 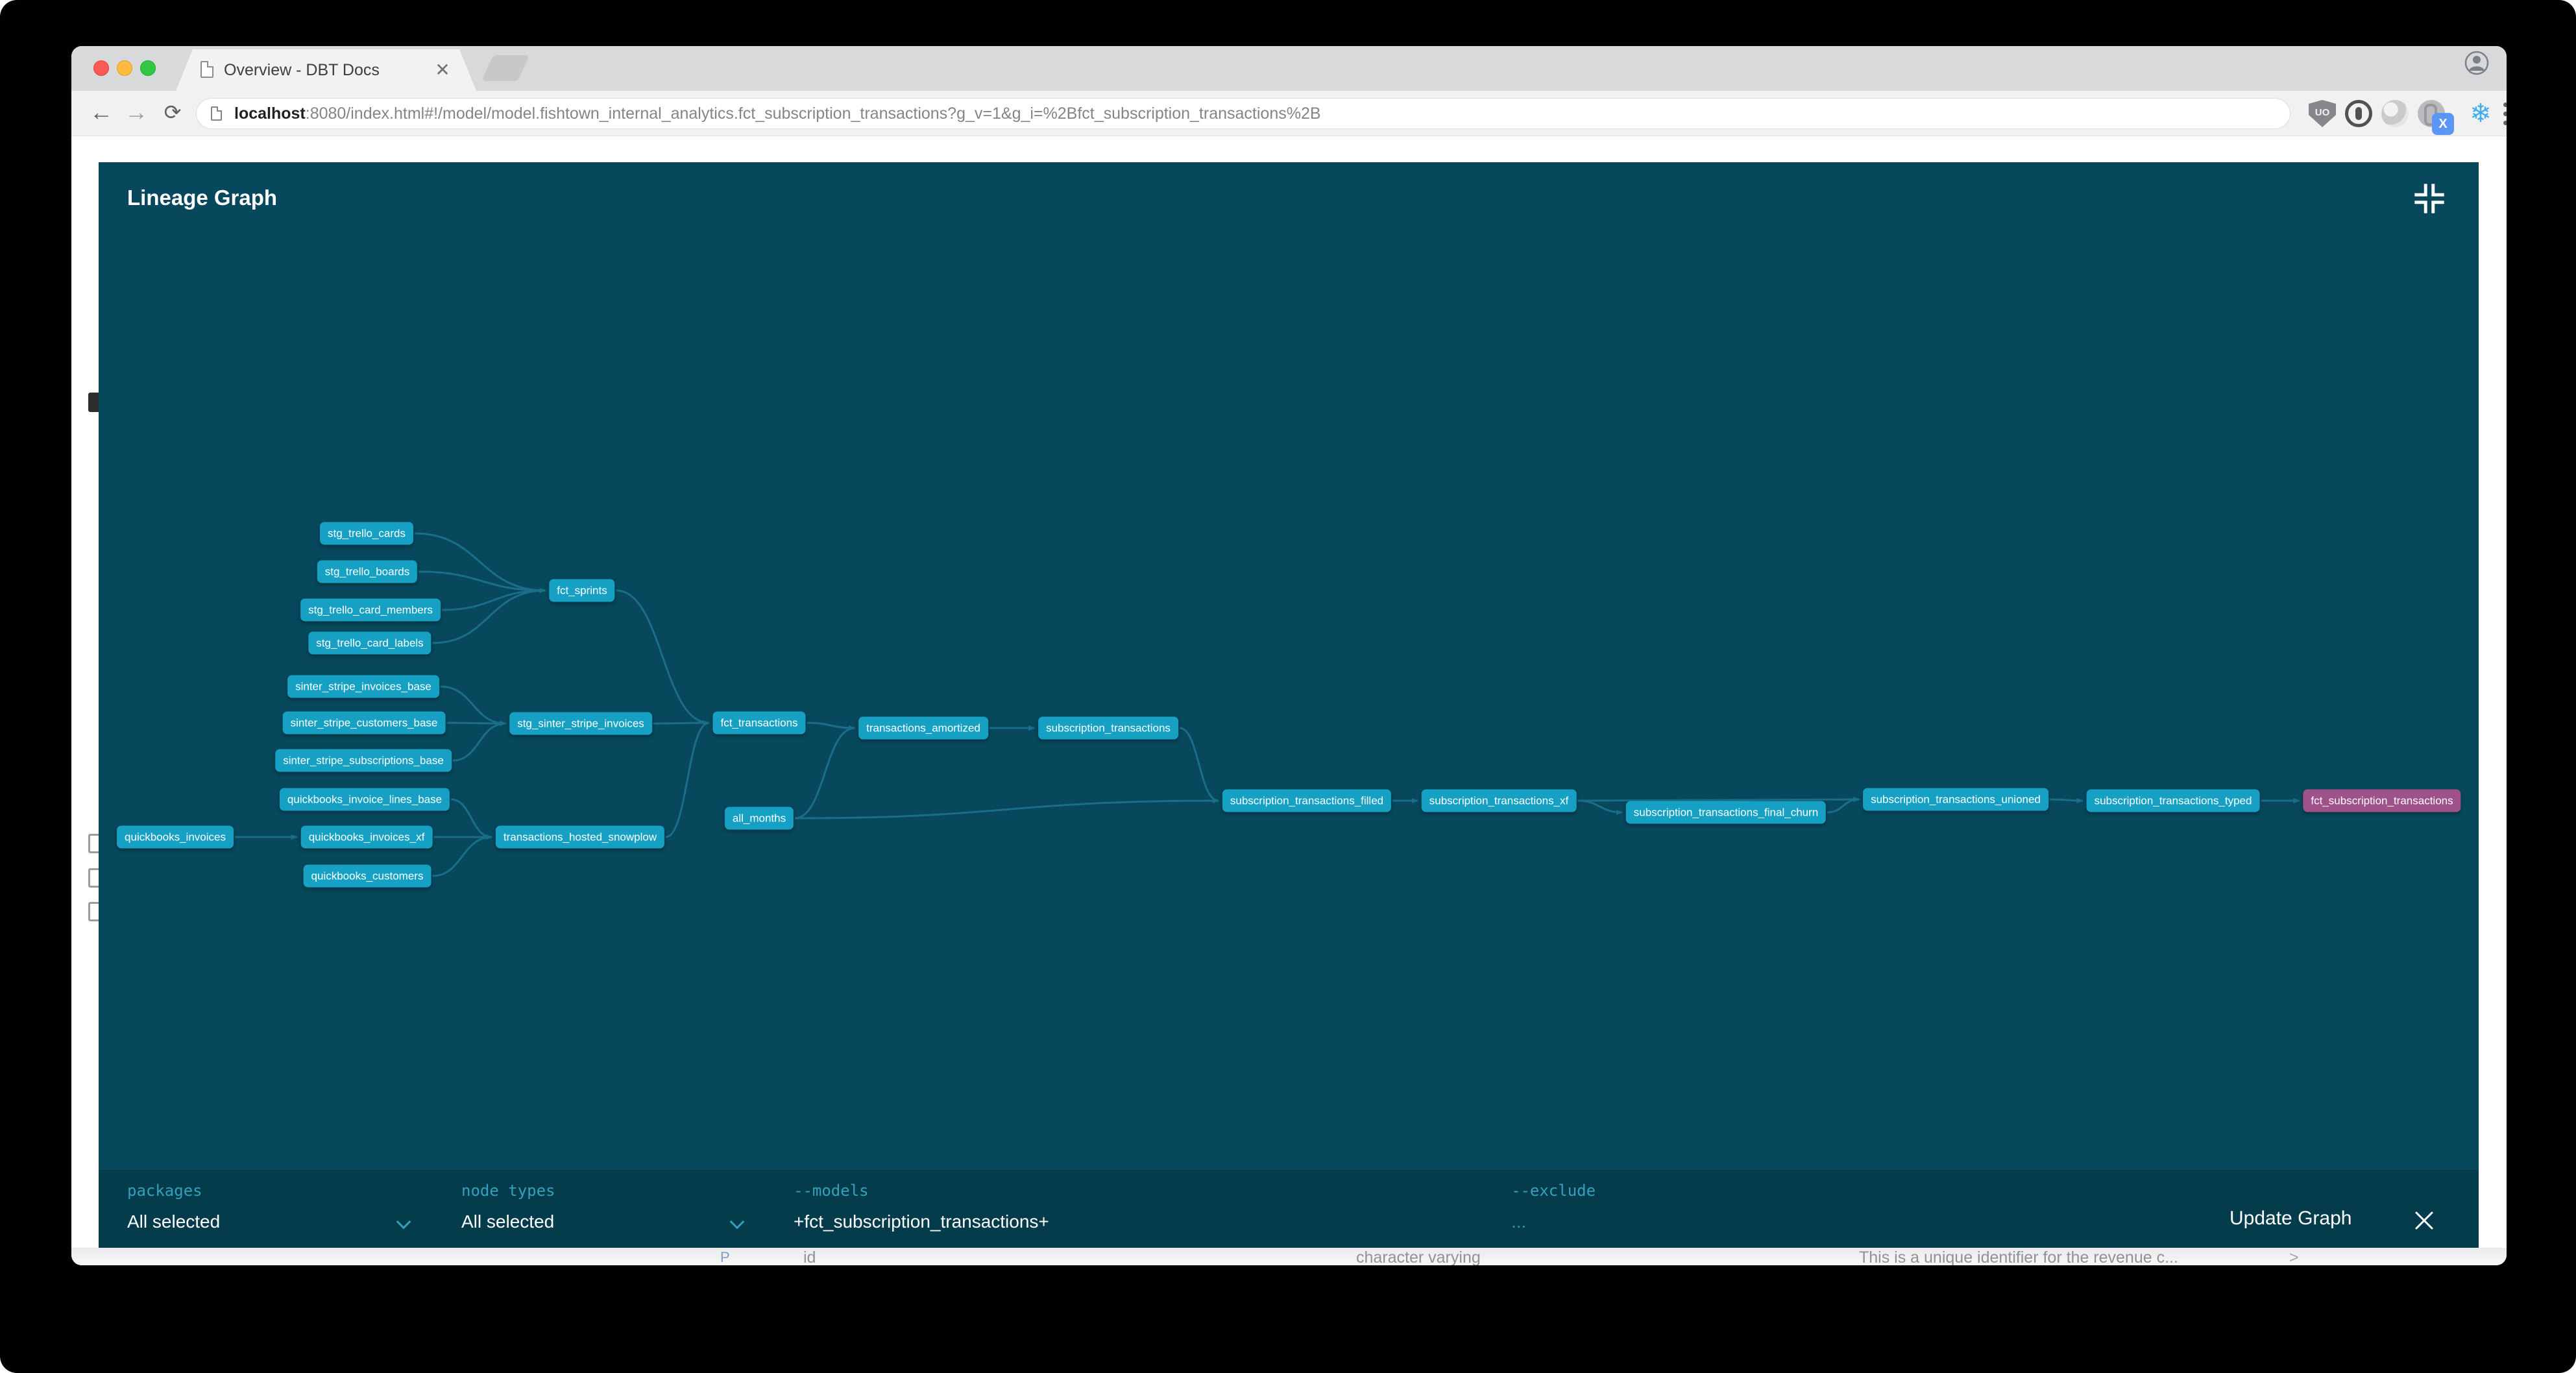 I want to click on back-button: ←, so click(x=101, y=112).